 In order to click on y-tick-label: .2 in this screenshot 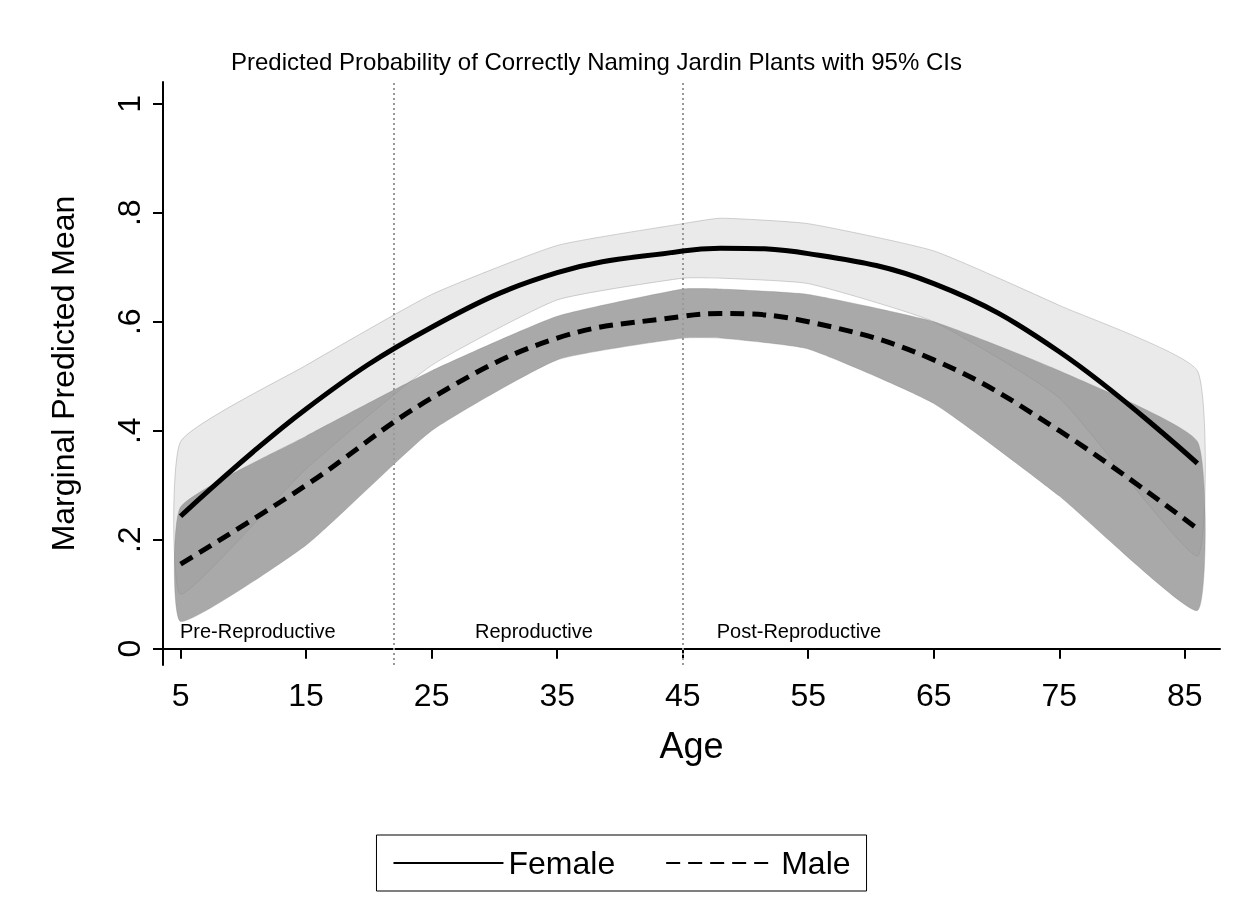, I will do `click(129, 540)`.